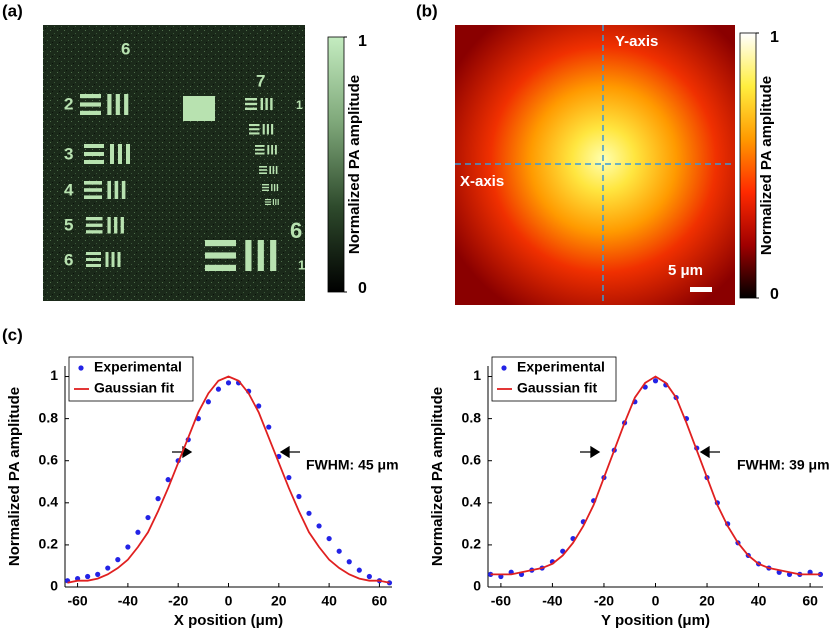 This screenshot has height=630, width=837. What do you see at coordinates (650, 452) in the screenshot?
I see `fwhm-arrows` at bounding box center [650, 452].